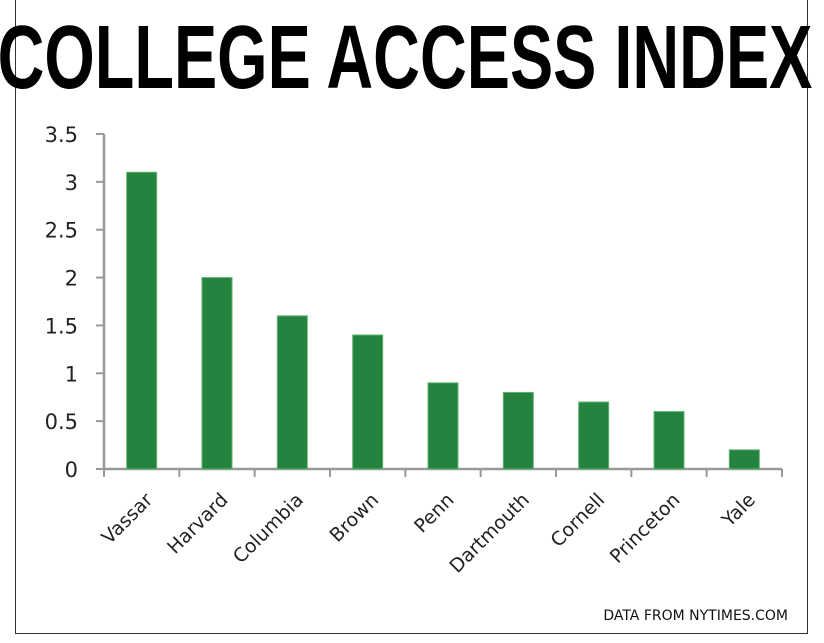  What do you see at coordinates (669, 440) in the screenshot?
I see `bar-princeton` at bounding box center [669, 440].